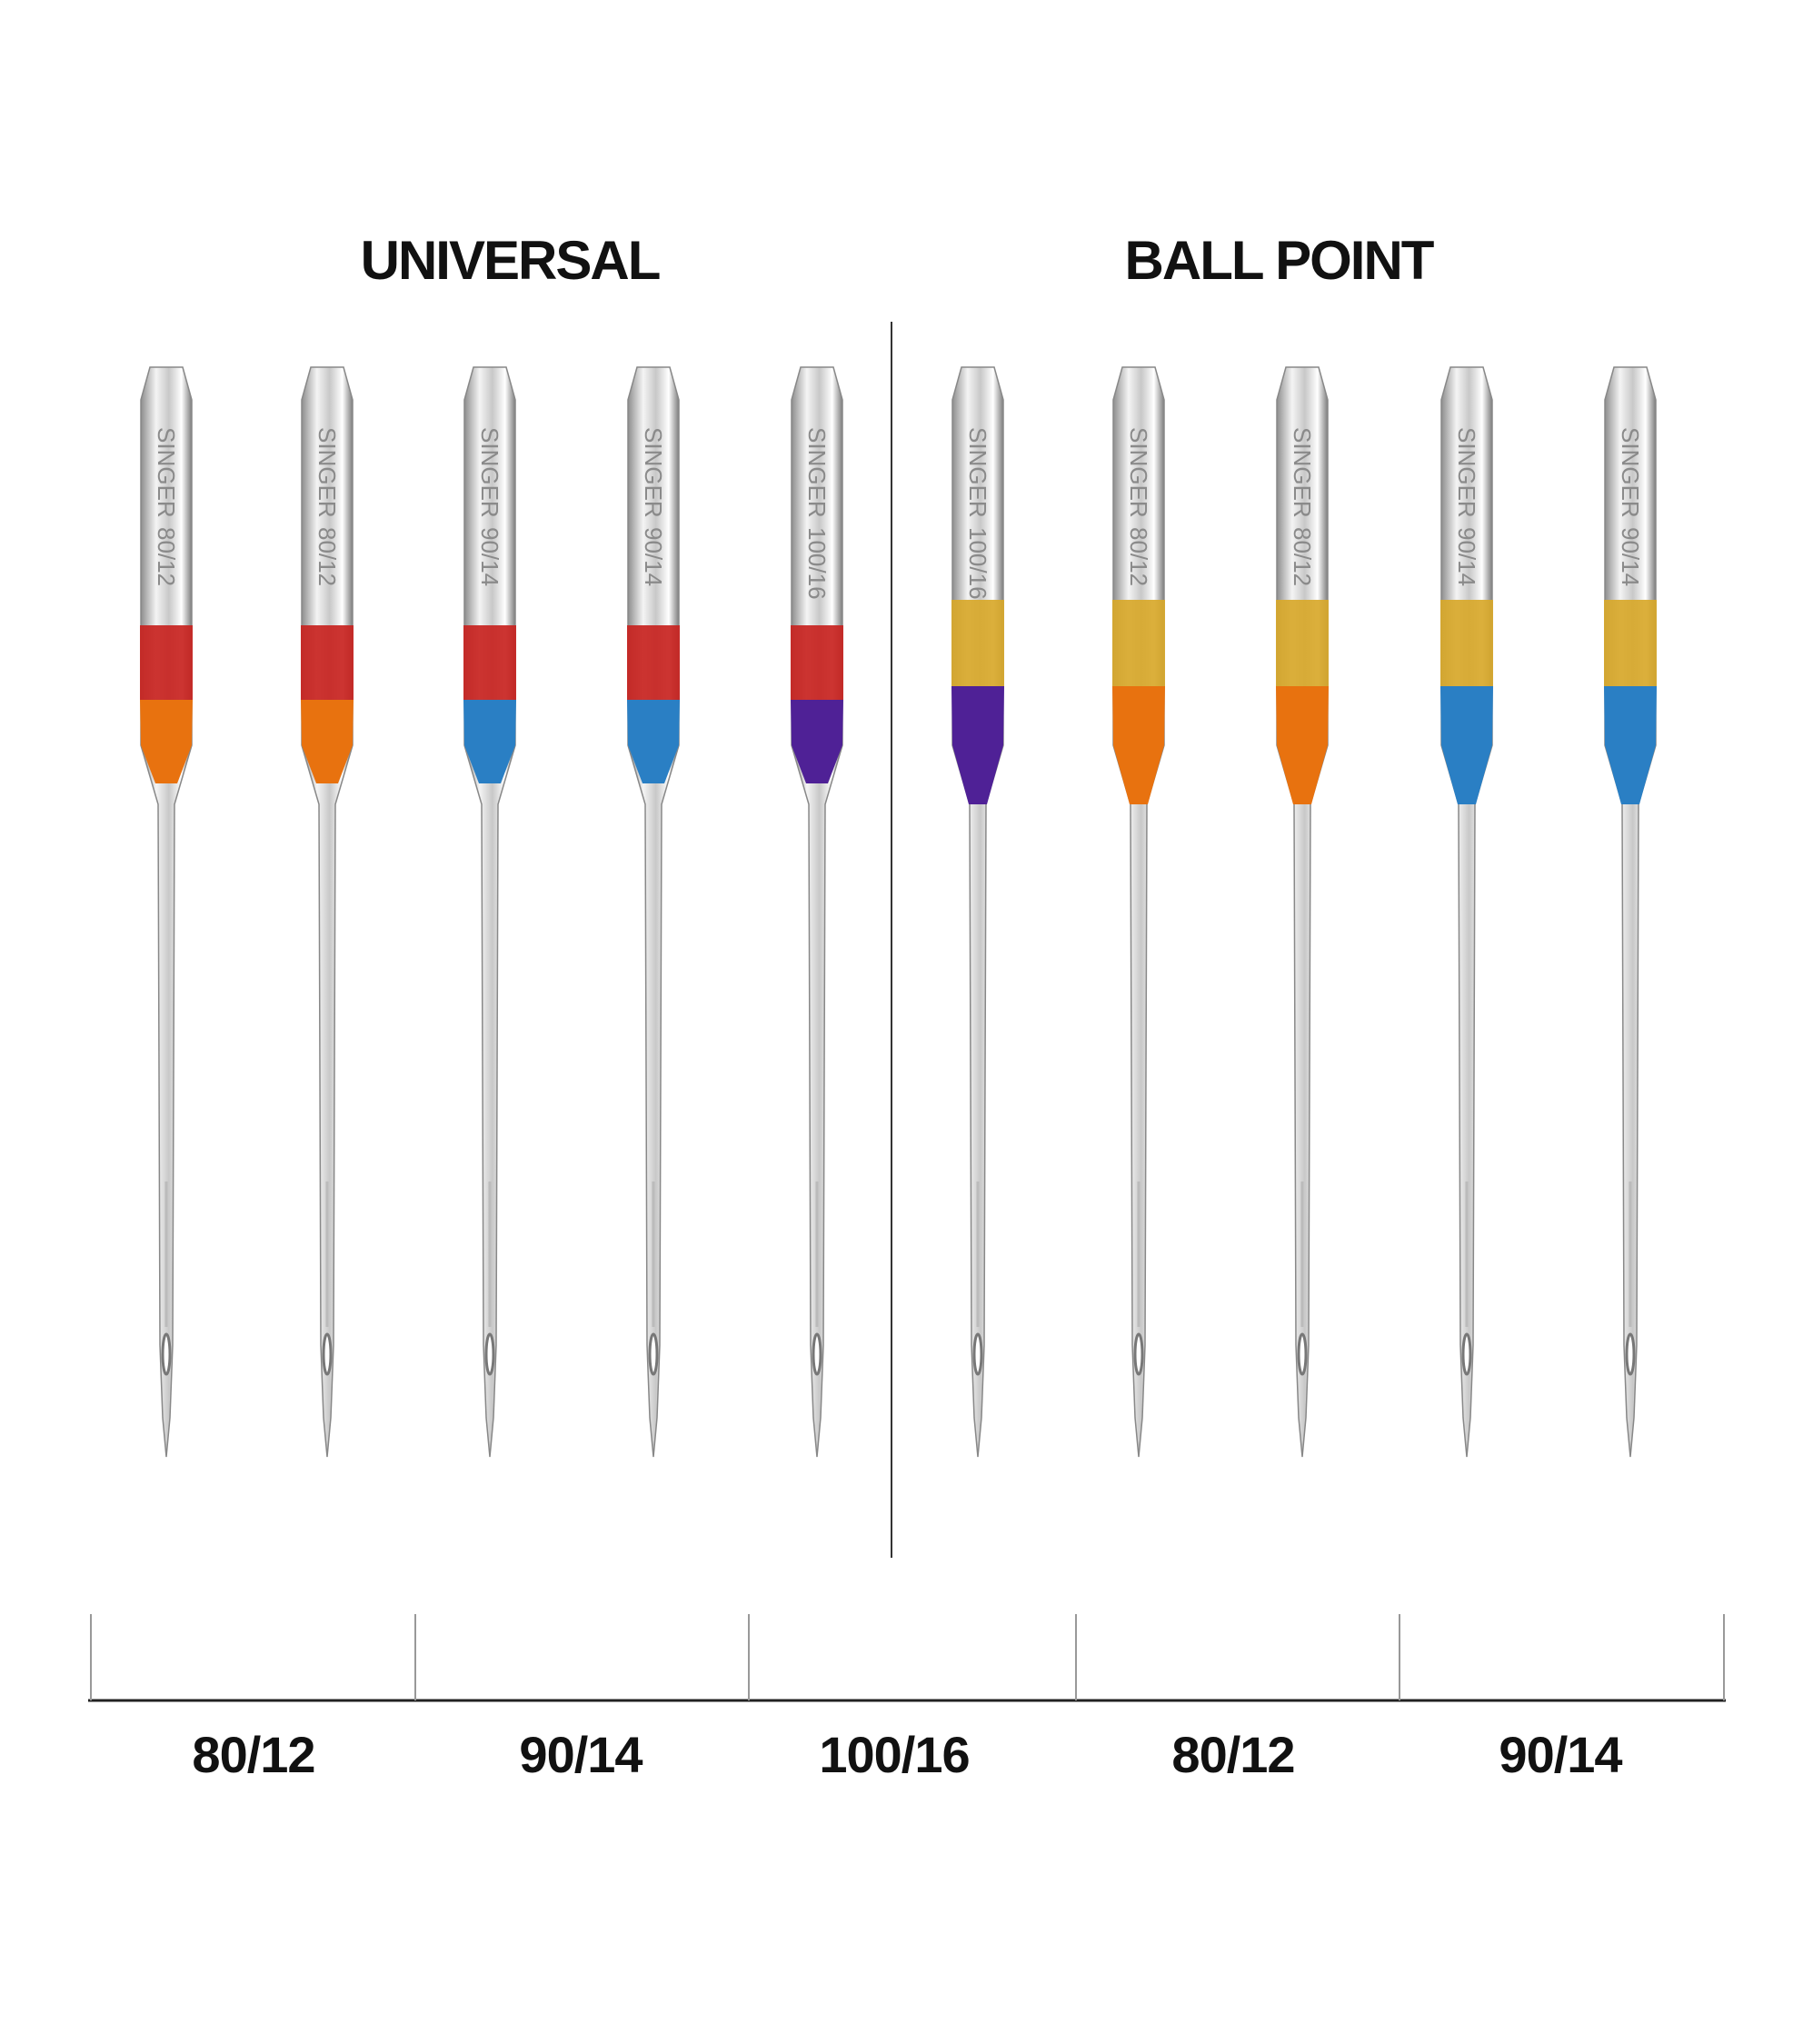  Describe the element at coordinates (510, 261) in the screenshot. I see `heading: UNIVERSAL` at that location.